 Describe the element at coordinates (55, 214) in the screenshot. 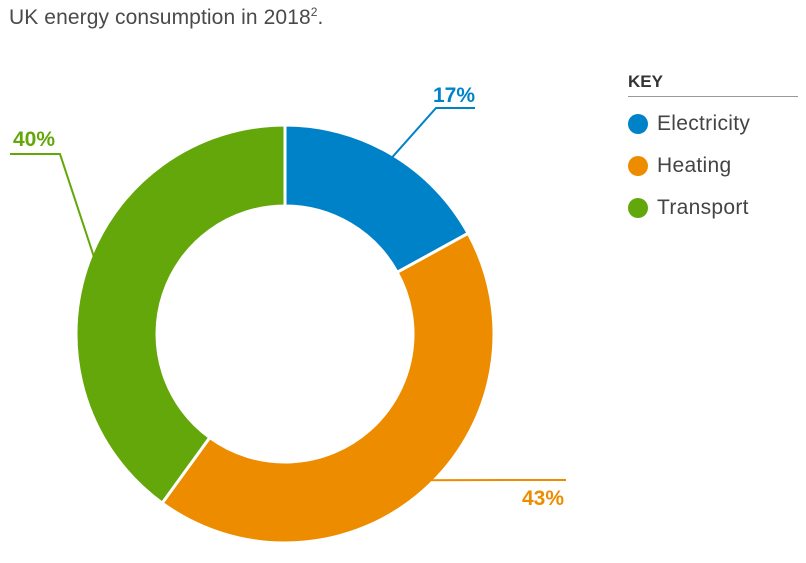

I see `leader-line-transport` at that location.